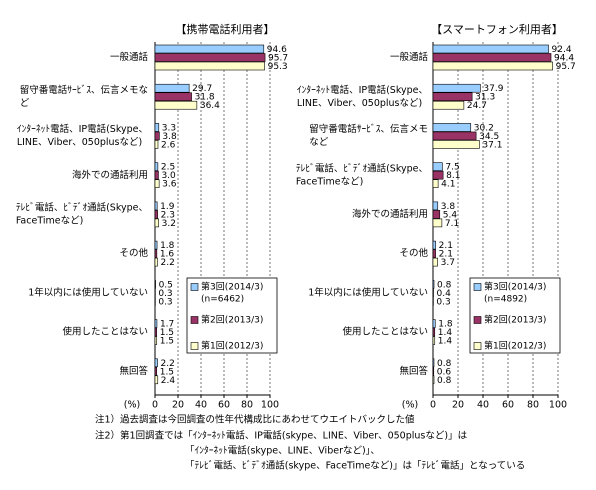  What do you see at coordinates (169, 128) in the screenshot?
I see `value-label: 3.3` at bounding box center [169, 128].